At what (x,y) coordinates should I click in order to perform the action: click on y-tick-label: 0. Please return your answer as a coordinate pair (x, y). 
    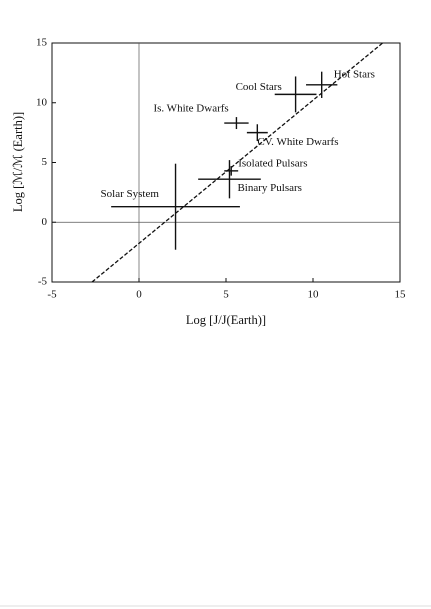
    Looking at the image, I should click on (45, 222).